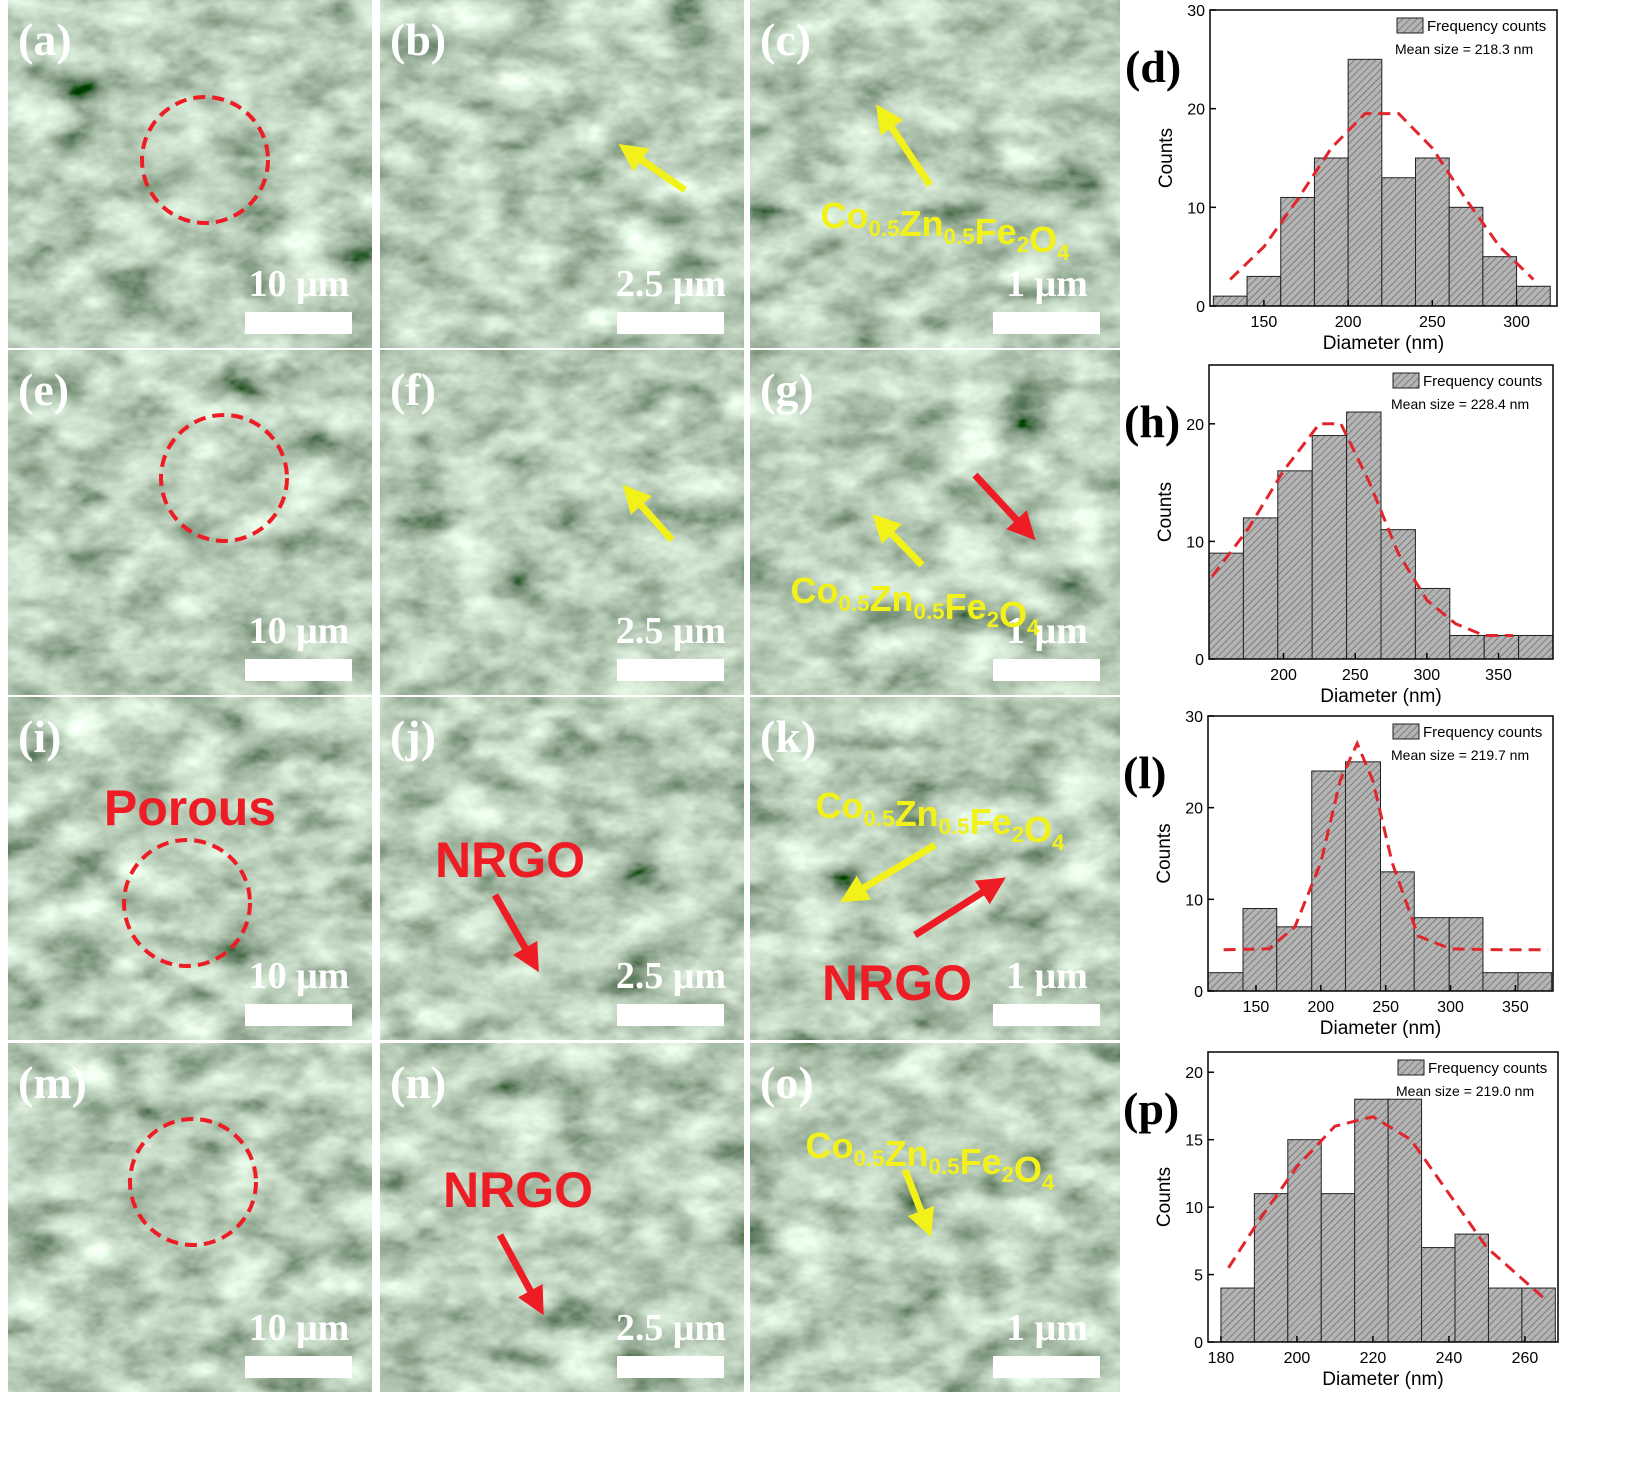  What do you see at coordinates (562, 174) in the screenshot?
I see `sem-panel: (b) 2.5 μm` at bounding box center [562, 174].